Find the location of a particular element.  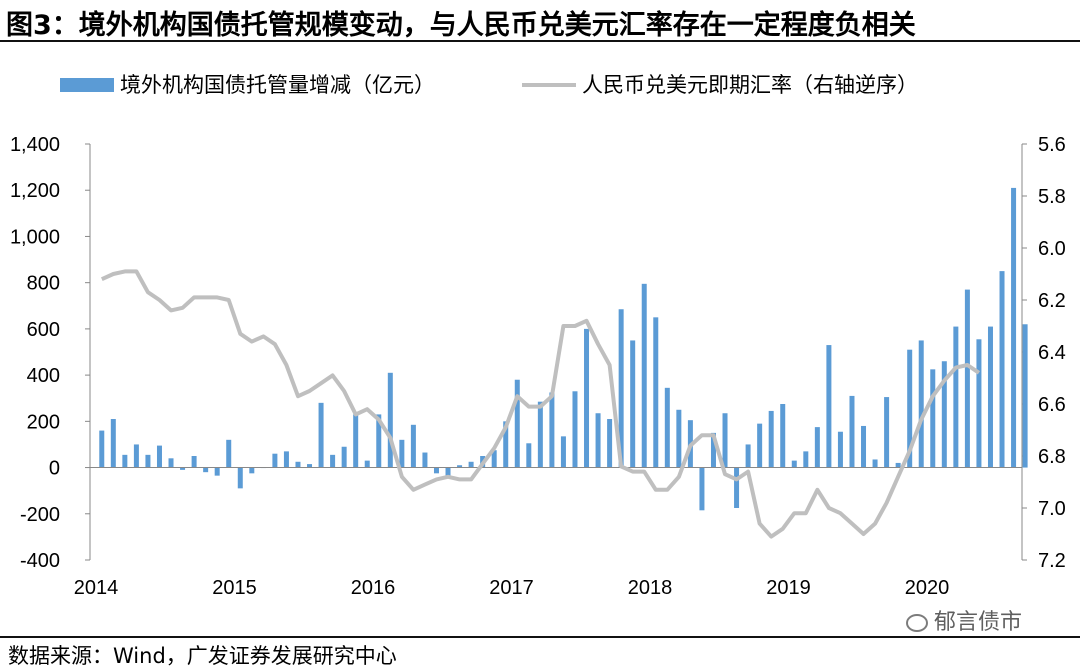

wechat-icon is located at coordinates (917, 623).